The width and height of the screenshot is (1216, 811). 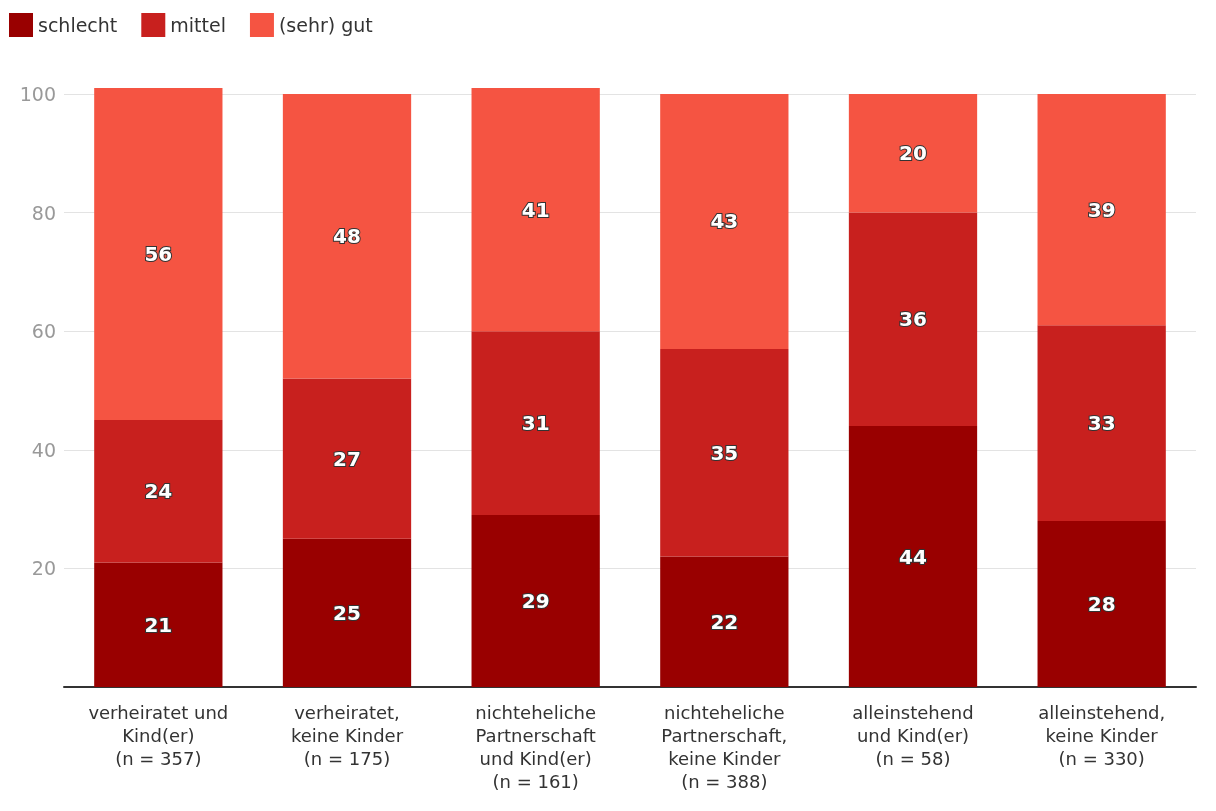 What do you see at coordinates (43, 568) in the screenshot?
I see `y-tick-label: 20` at bounding box center [43, 568].